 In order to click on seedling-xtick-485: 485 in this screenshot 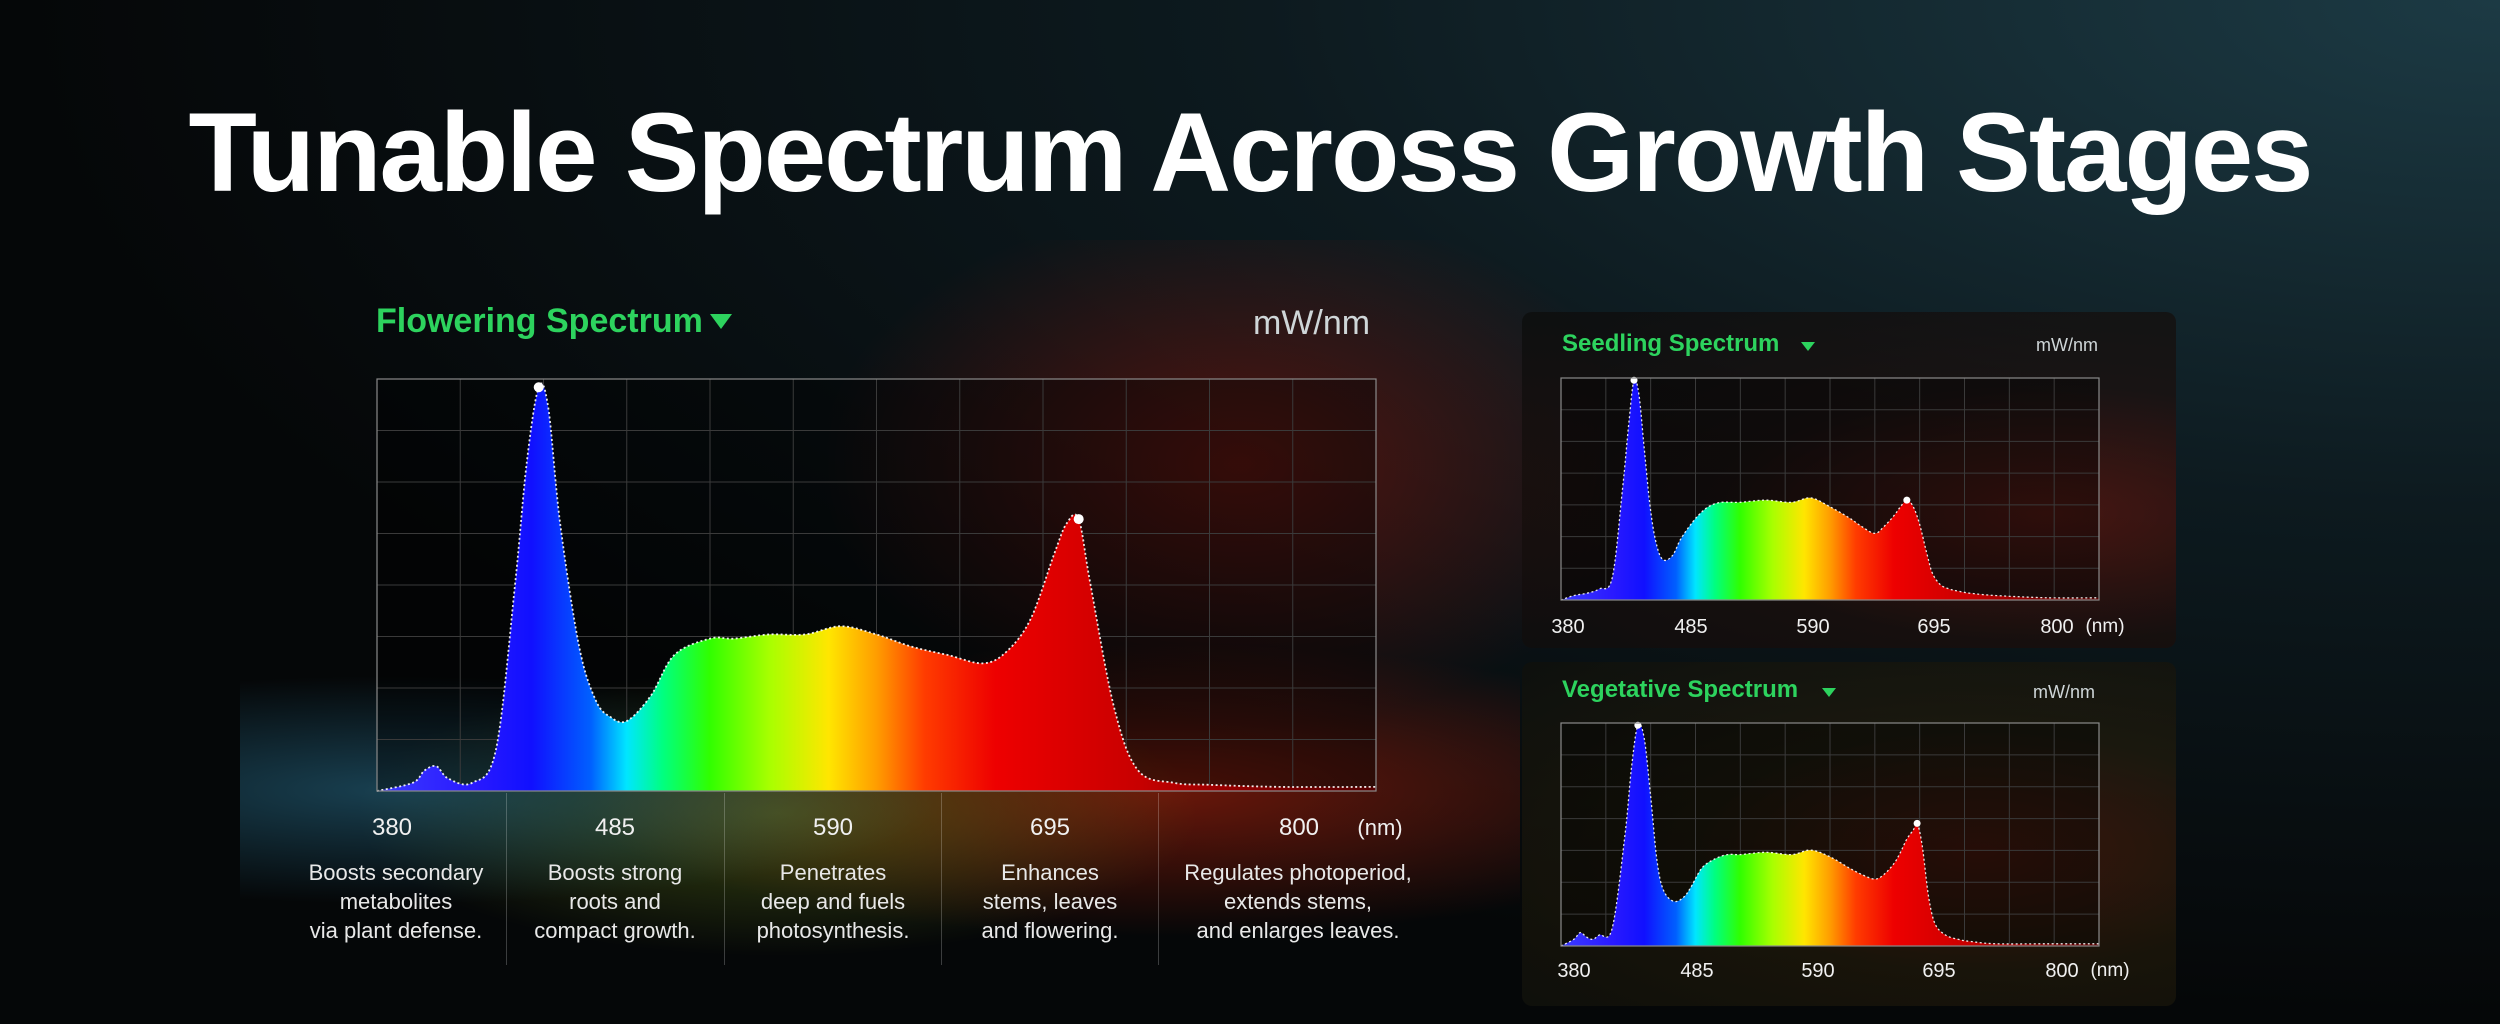, I will do `click(1691, 627)`.